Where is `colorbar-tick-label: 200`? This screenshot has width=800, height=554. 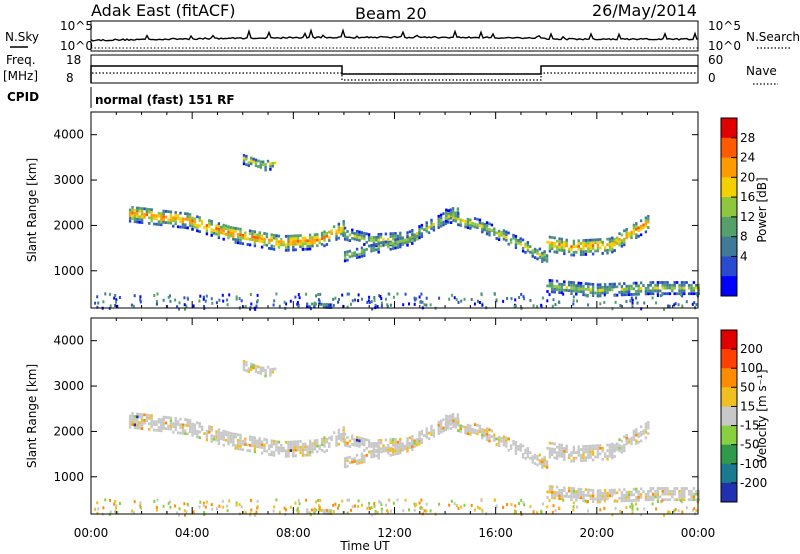 colorbar-tick-label: 200 is located at coordinates (751, 349).